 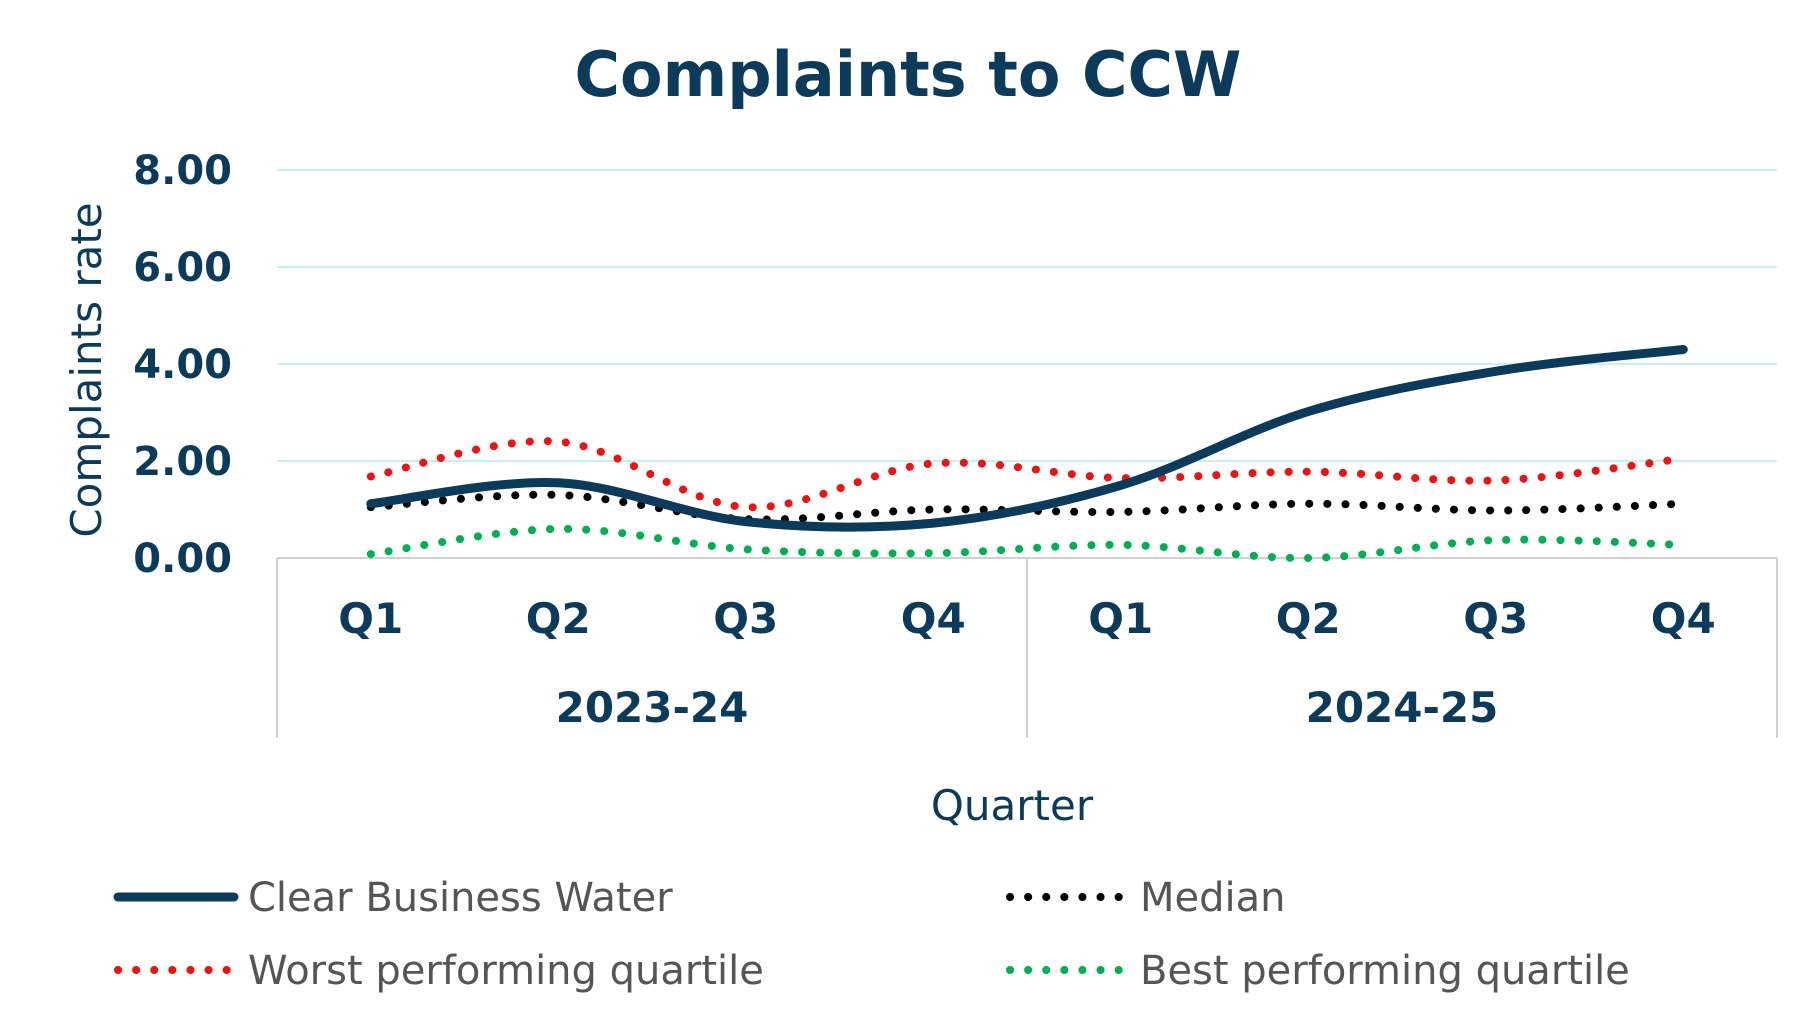 I want to click on legend-label: Clear Business Water, so click(x=460, y=898).